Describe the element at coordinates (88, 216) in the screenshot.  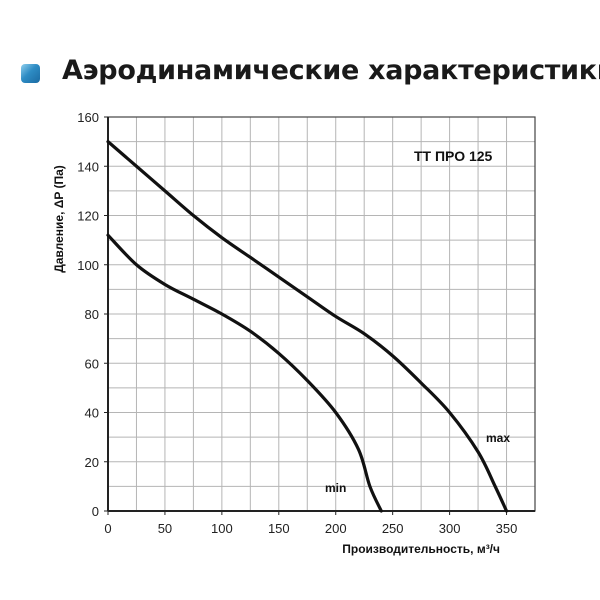
I see `y-tick-label: 120` at that location.